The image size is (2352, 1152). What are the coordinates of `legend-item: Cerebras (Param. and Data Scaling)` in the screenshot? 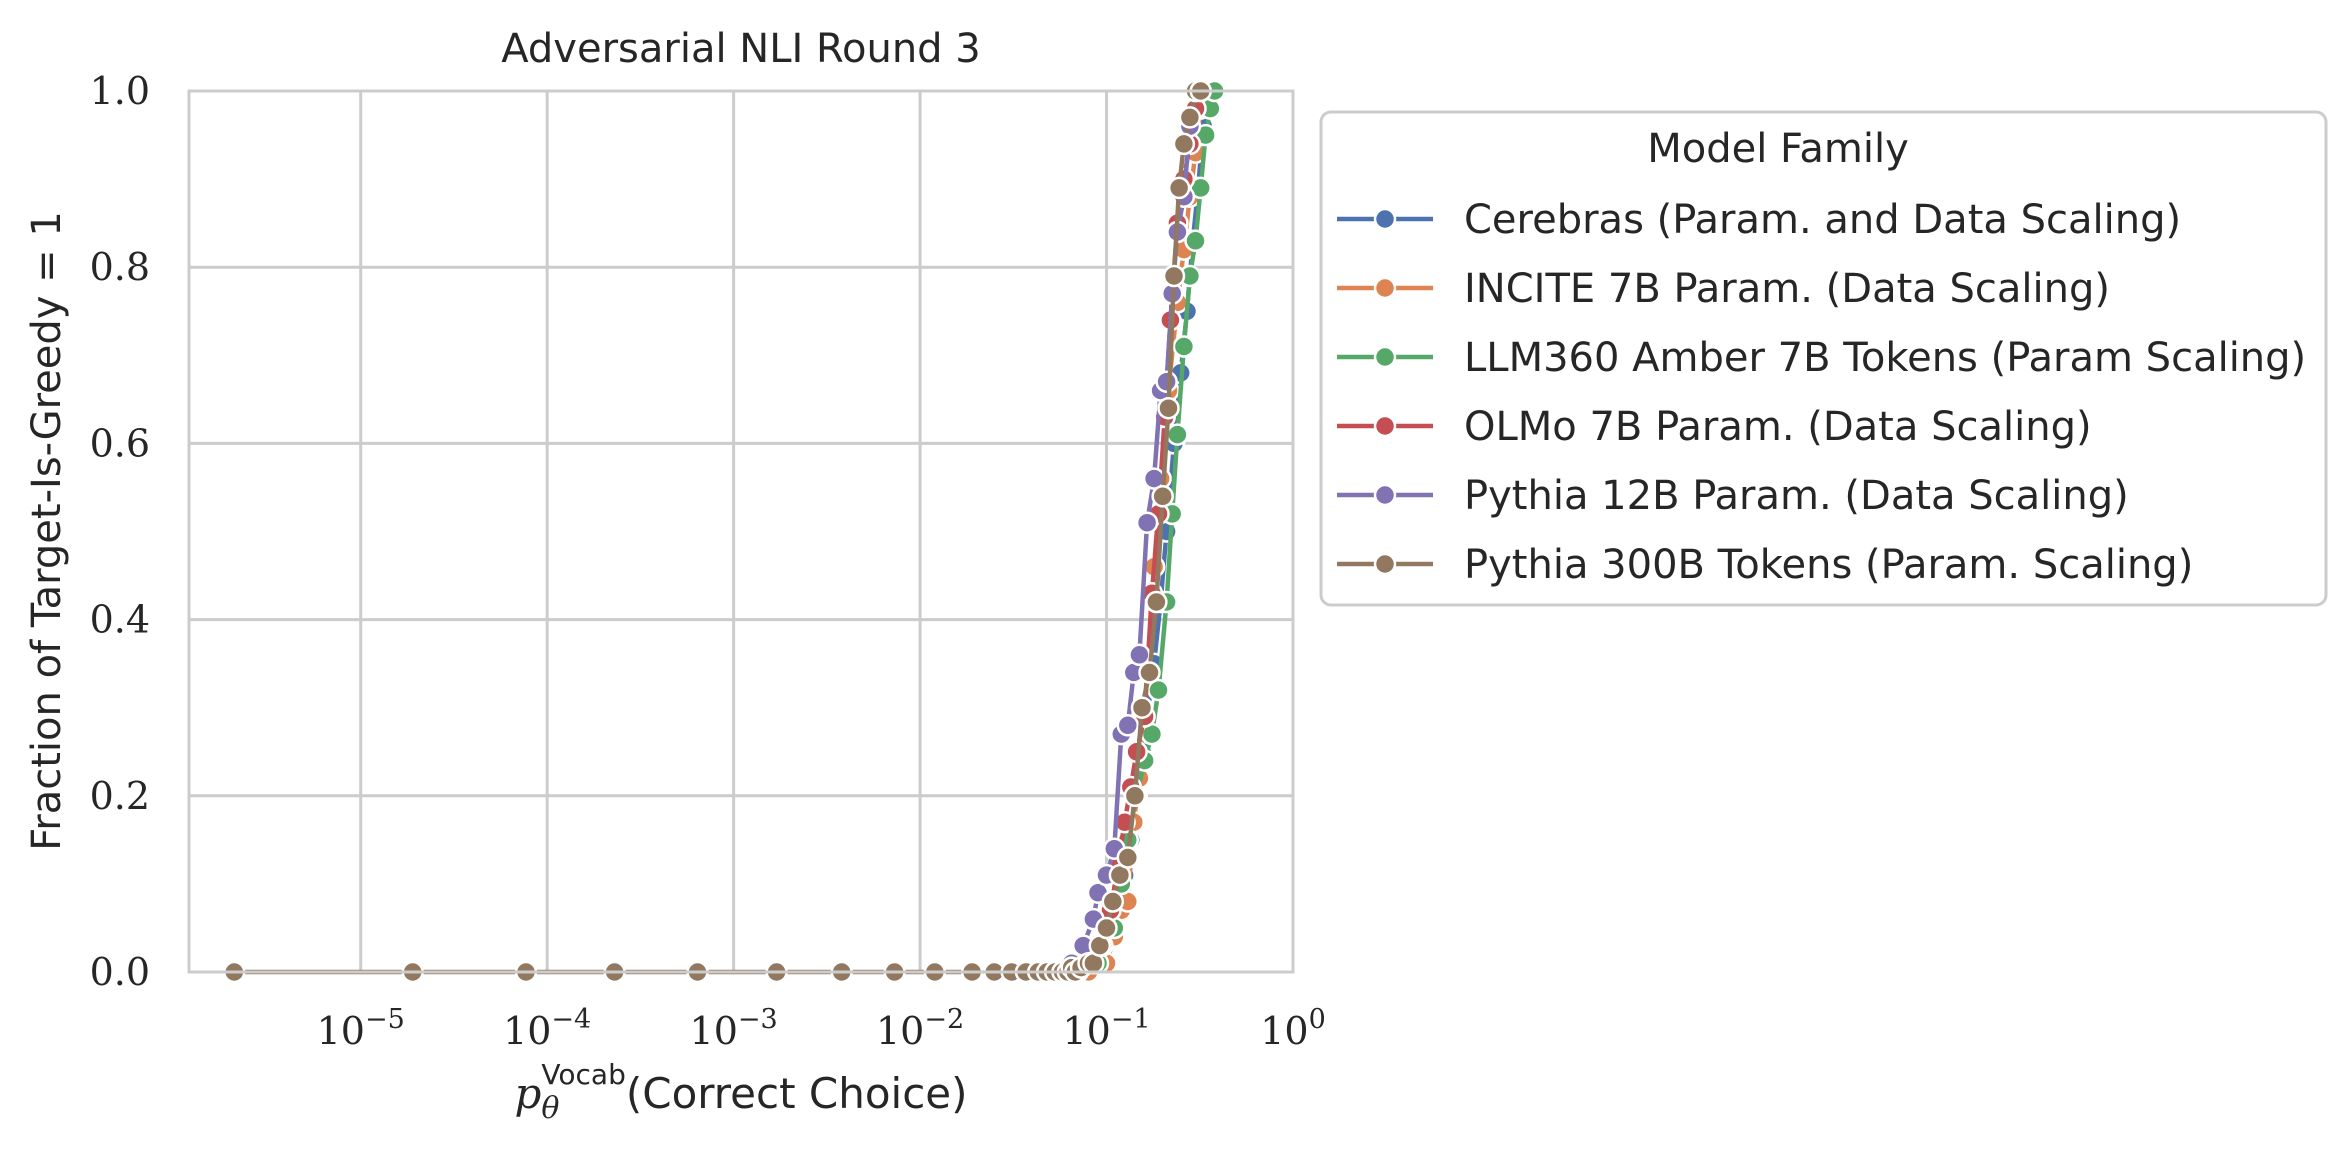 It's located at (1759, 220).